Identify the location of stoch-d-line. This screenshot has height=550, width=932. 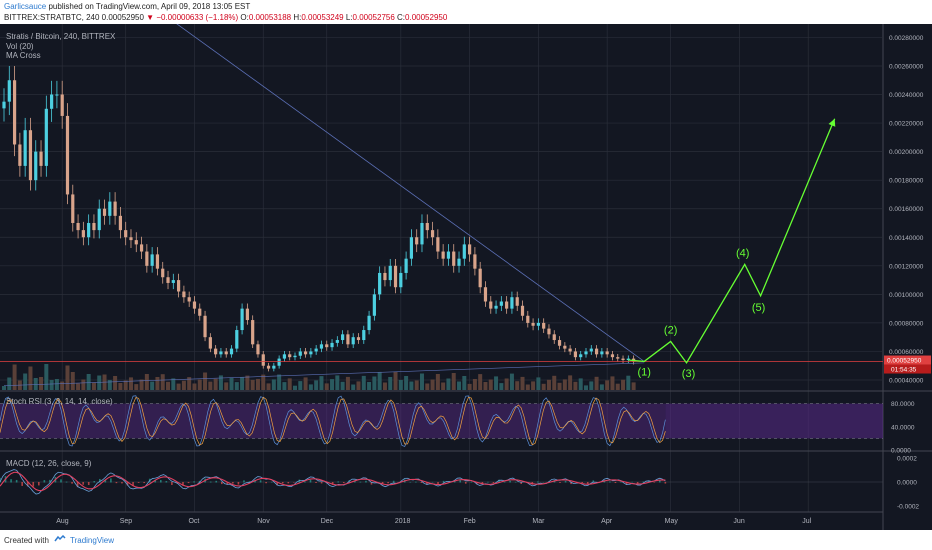
(333, 421).